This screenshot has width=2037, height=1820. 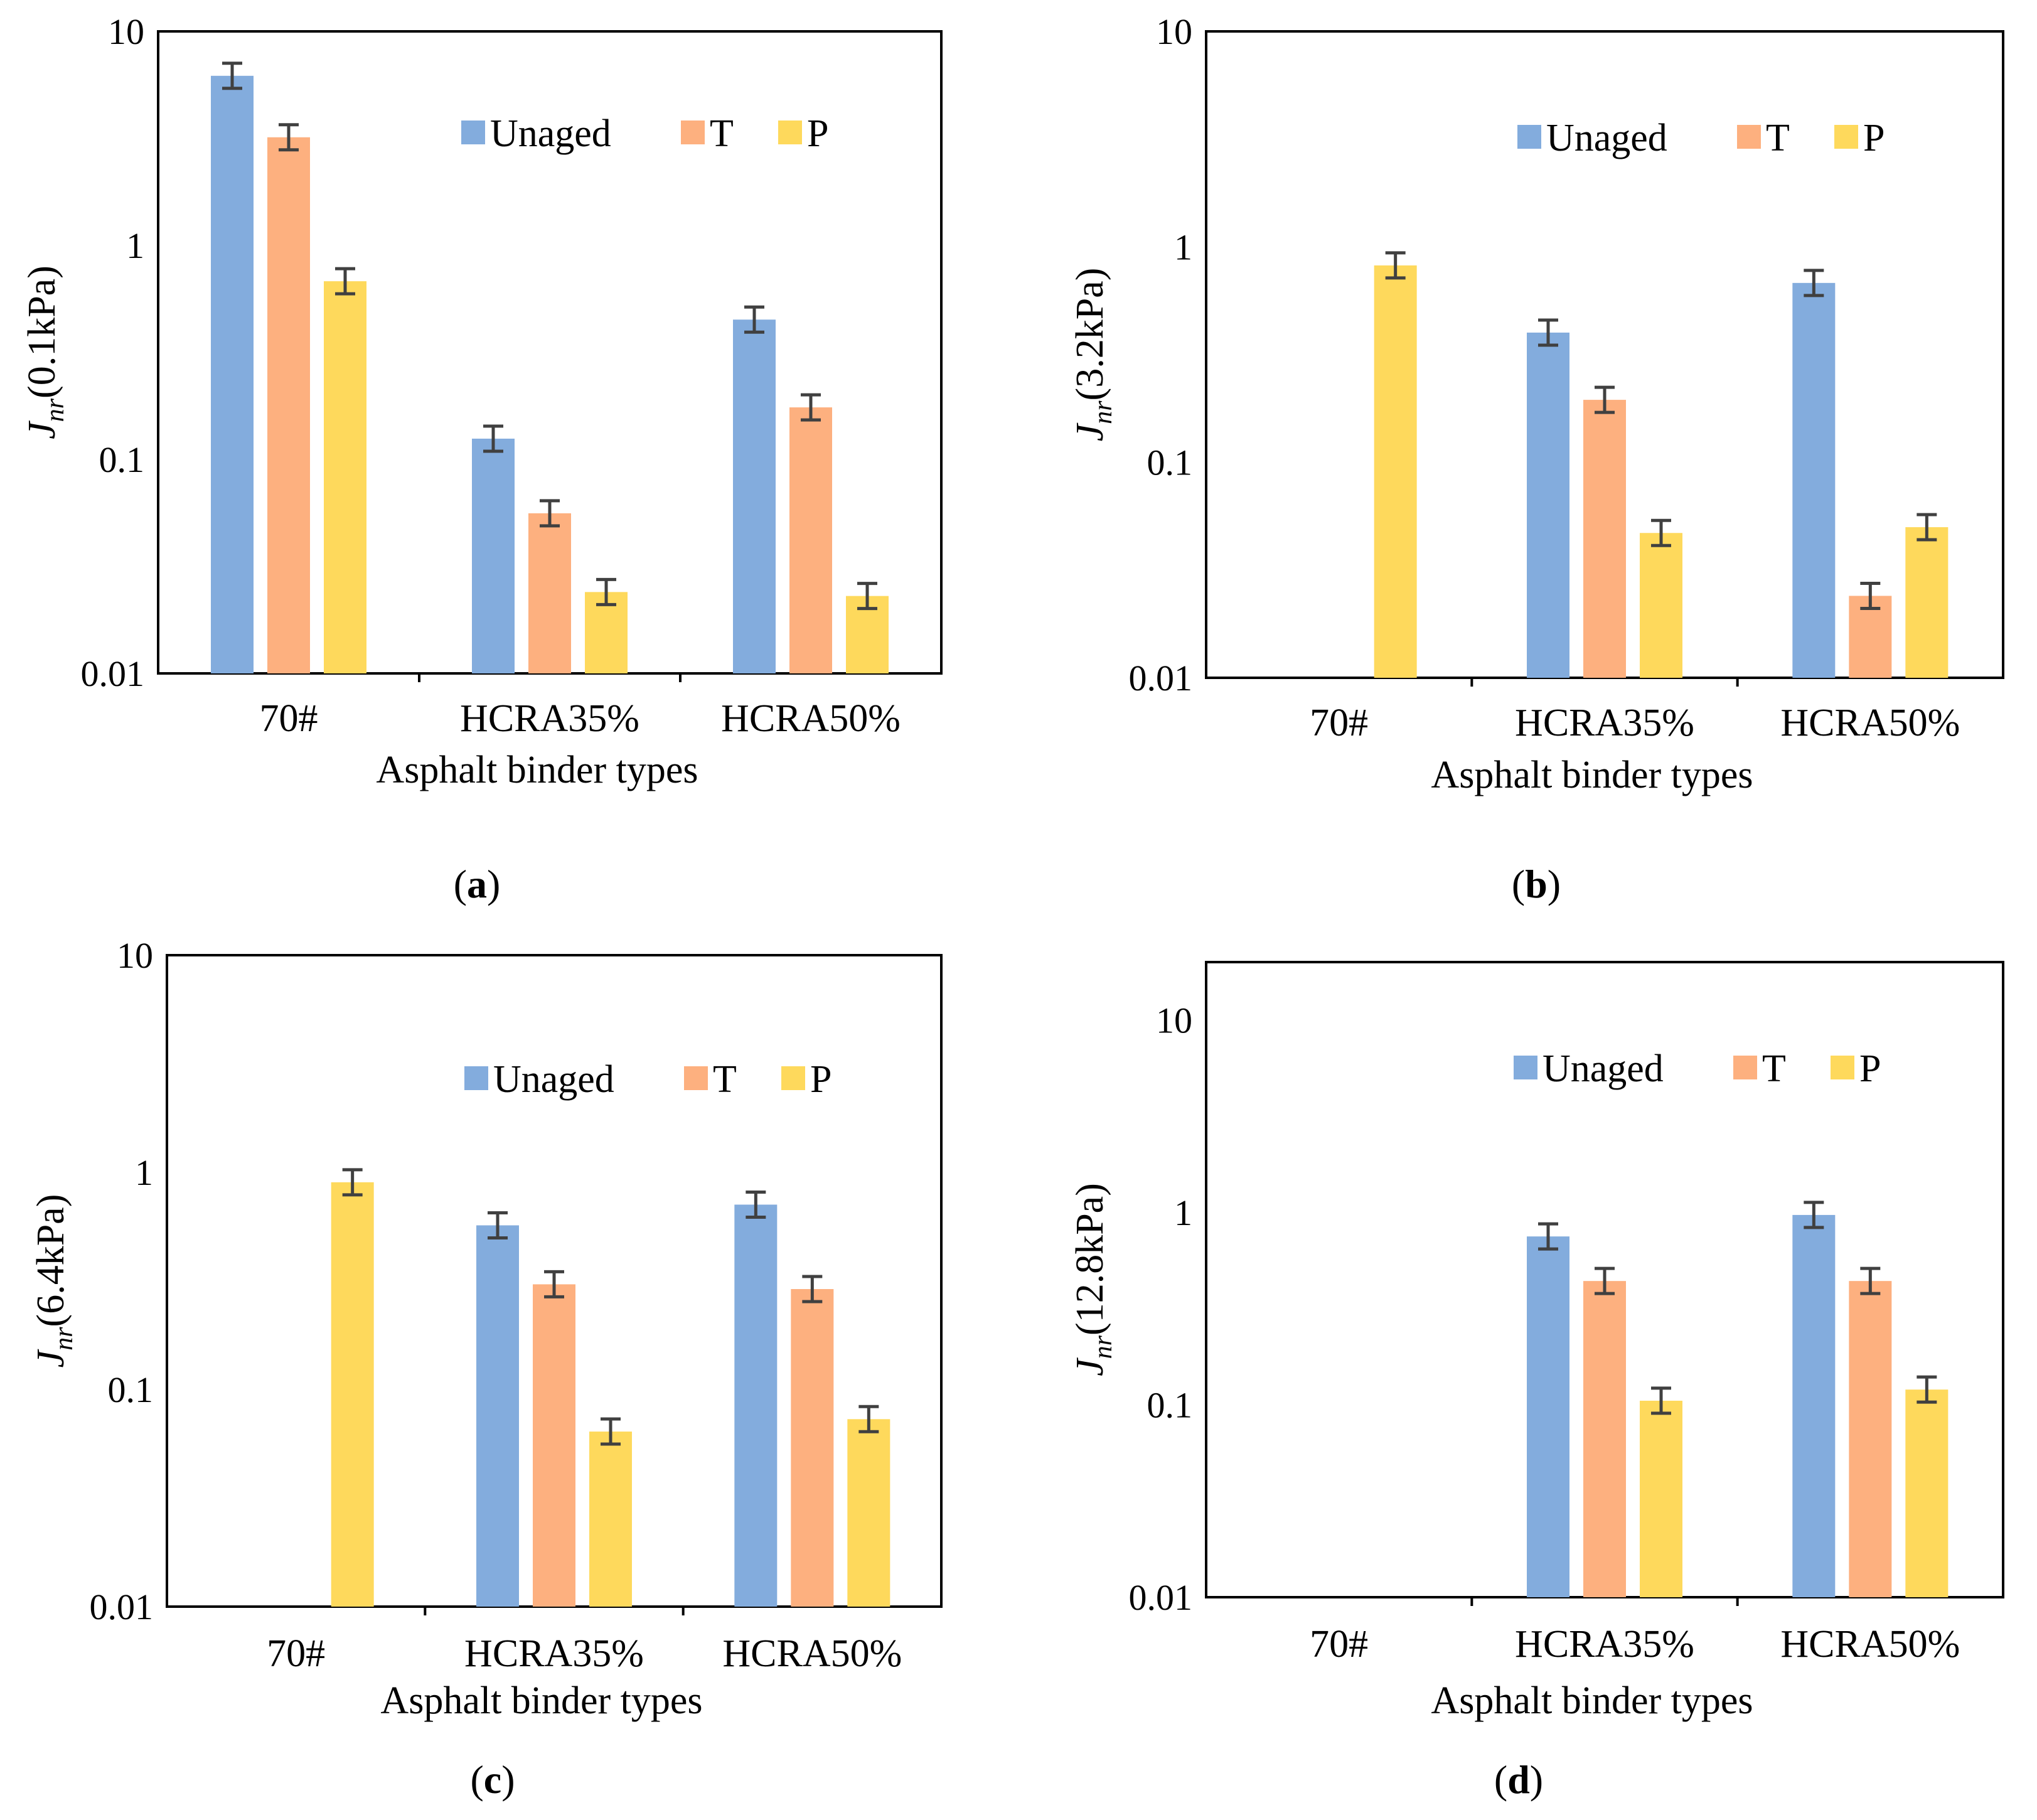 I want to click on panel-label: (d), so click(x=1518, y=1779).